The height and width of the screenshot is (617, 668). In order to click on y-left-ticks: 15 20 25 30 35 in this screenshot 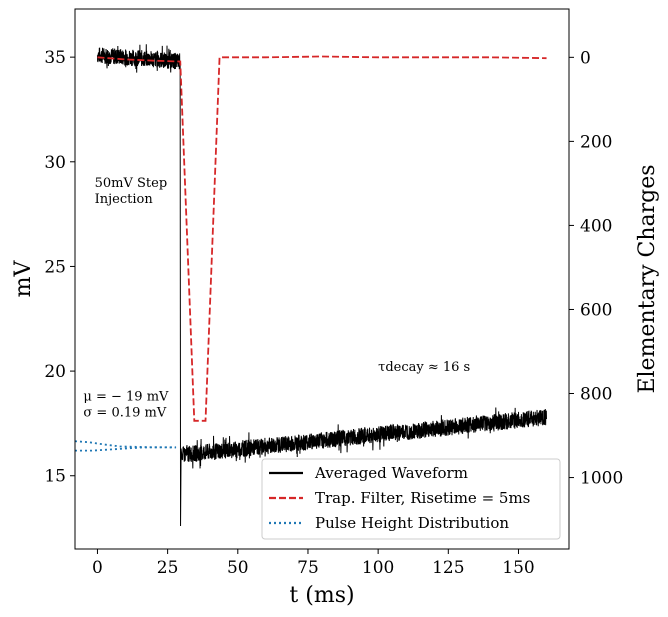, I will do `click(59, 267)`.